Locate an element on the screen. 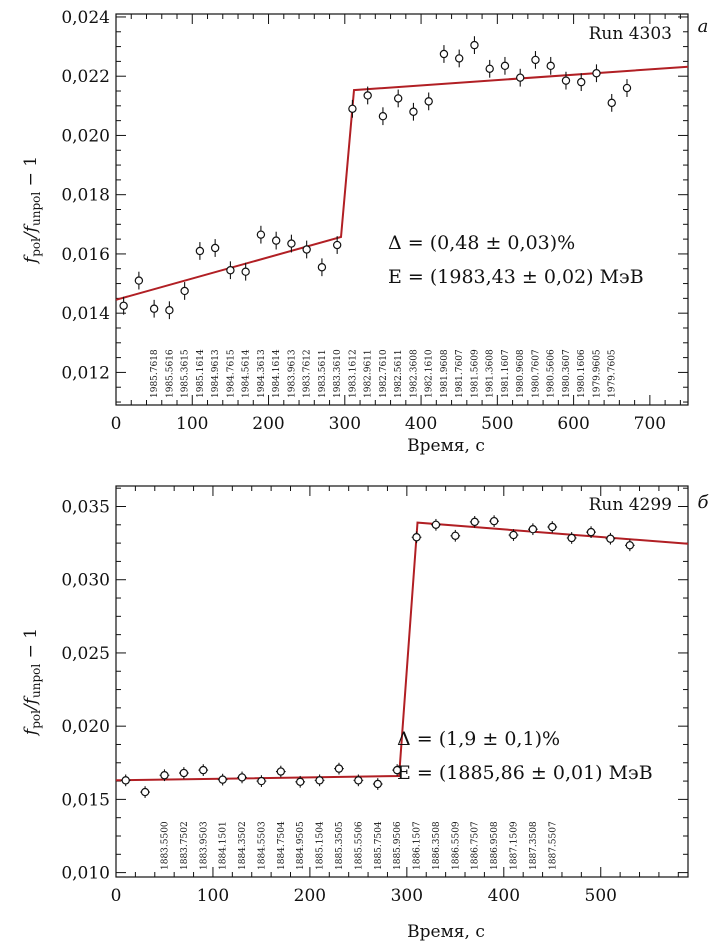  point-note: 1984.5614 is located at coordinates (247, 373).